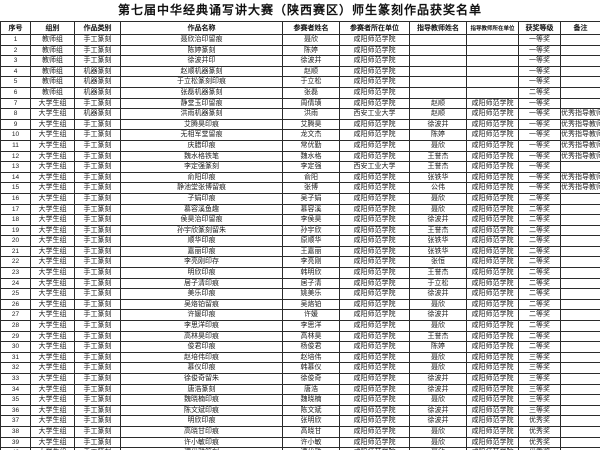  What do you see at coordinates (15, 71) in the screenshot?
I see `row-number-cell: 4` at bounding box center [15, 71].